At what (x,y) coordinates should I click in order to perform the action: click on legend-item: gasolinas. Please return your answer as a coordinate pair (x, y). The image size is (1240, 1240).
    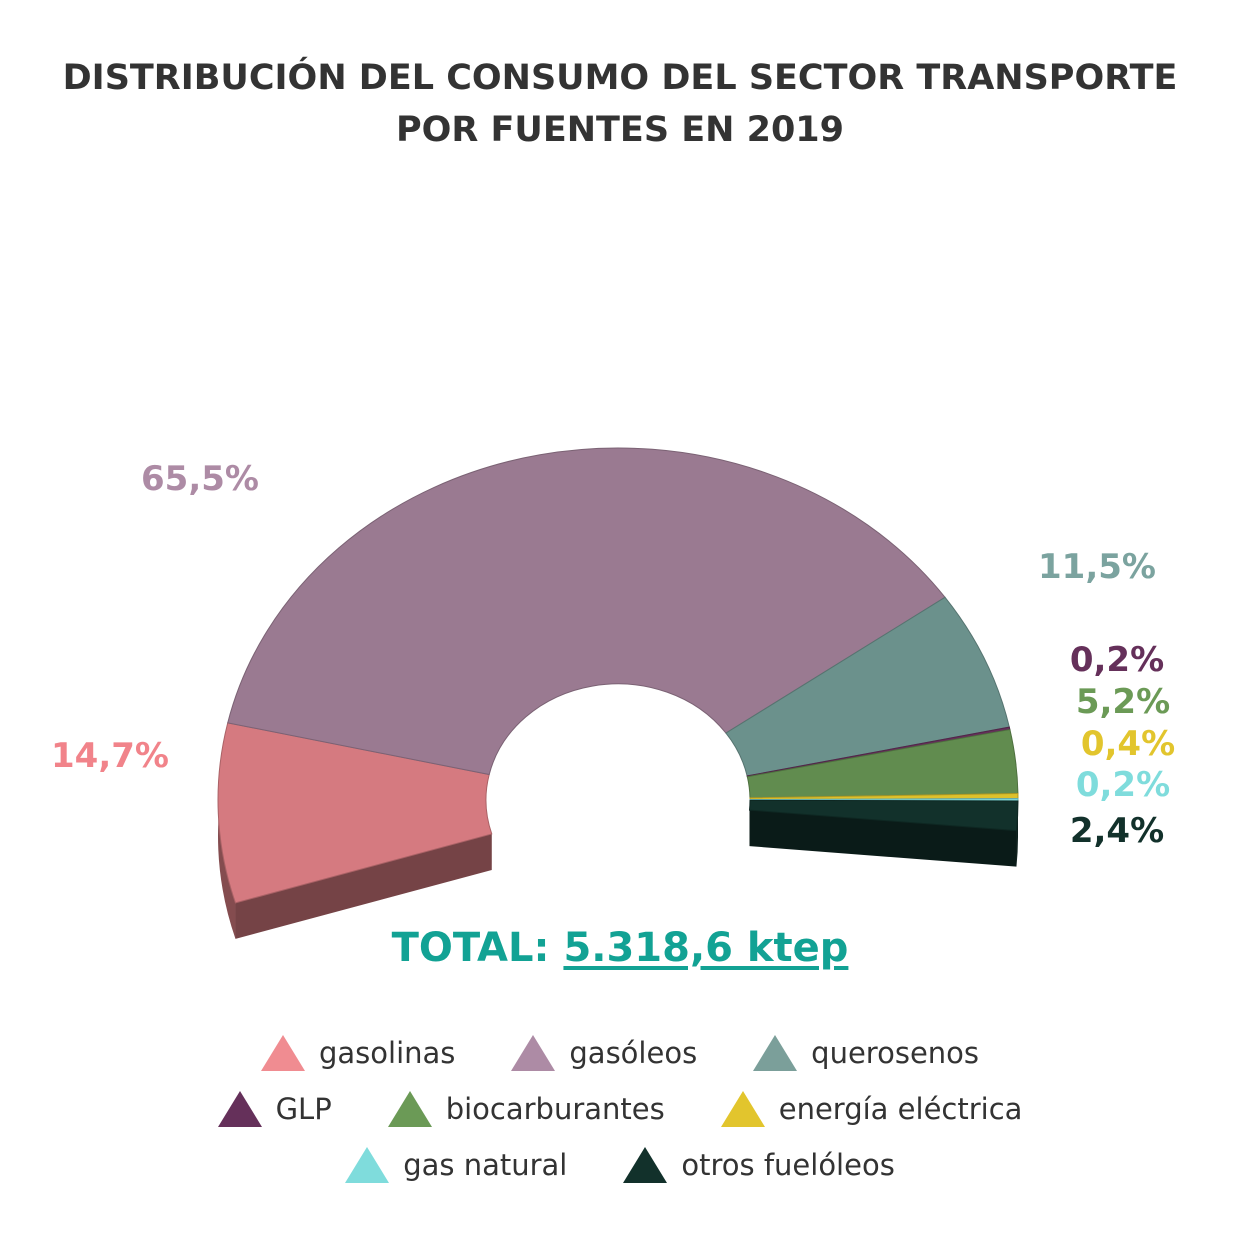
    Looking at the image, I should click on (358, 1053).